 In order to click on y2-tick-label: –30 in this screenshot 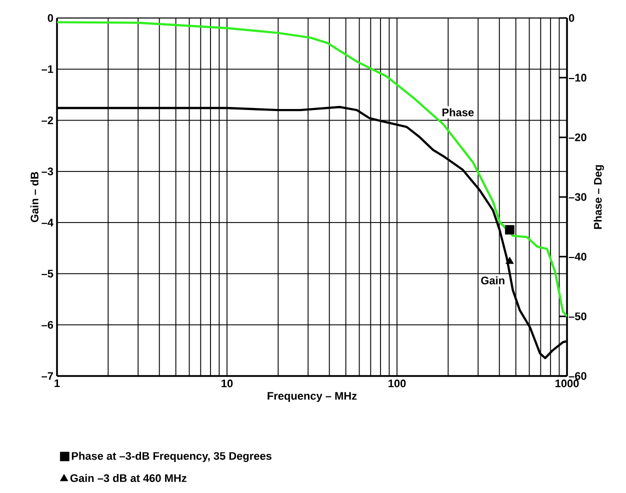, I will do `click(577, 197)`.